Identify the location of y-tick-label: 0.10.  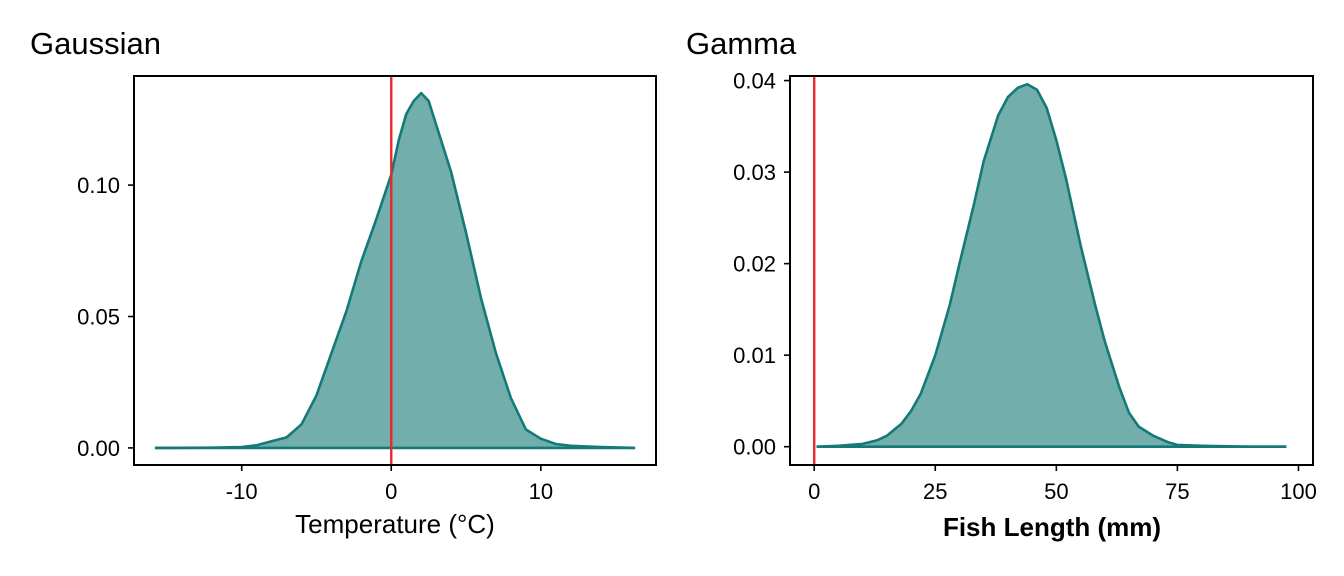
(98, 185).